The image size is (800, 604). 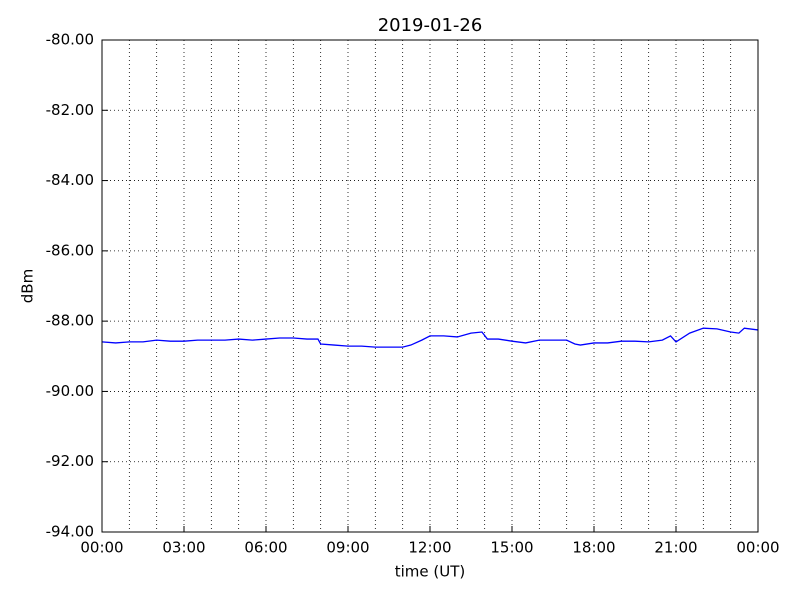 I want to click on x-tick-label: 21:00, so click(x=675, y=548).